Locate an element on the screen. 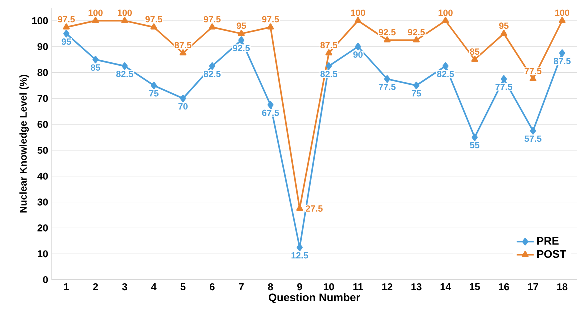 This screenshot has width=585, height=320. data-label: 27.5 is located at coordinates (314, 209).